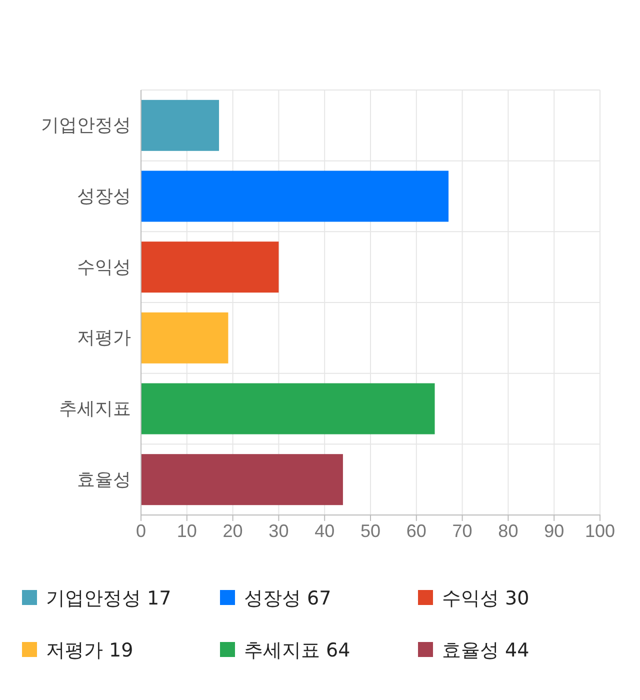  Describe the element at coordinates (278, 530) in the screenshot. I see `x-tick-label: 30` at that location.